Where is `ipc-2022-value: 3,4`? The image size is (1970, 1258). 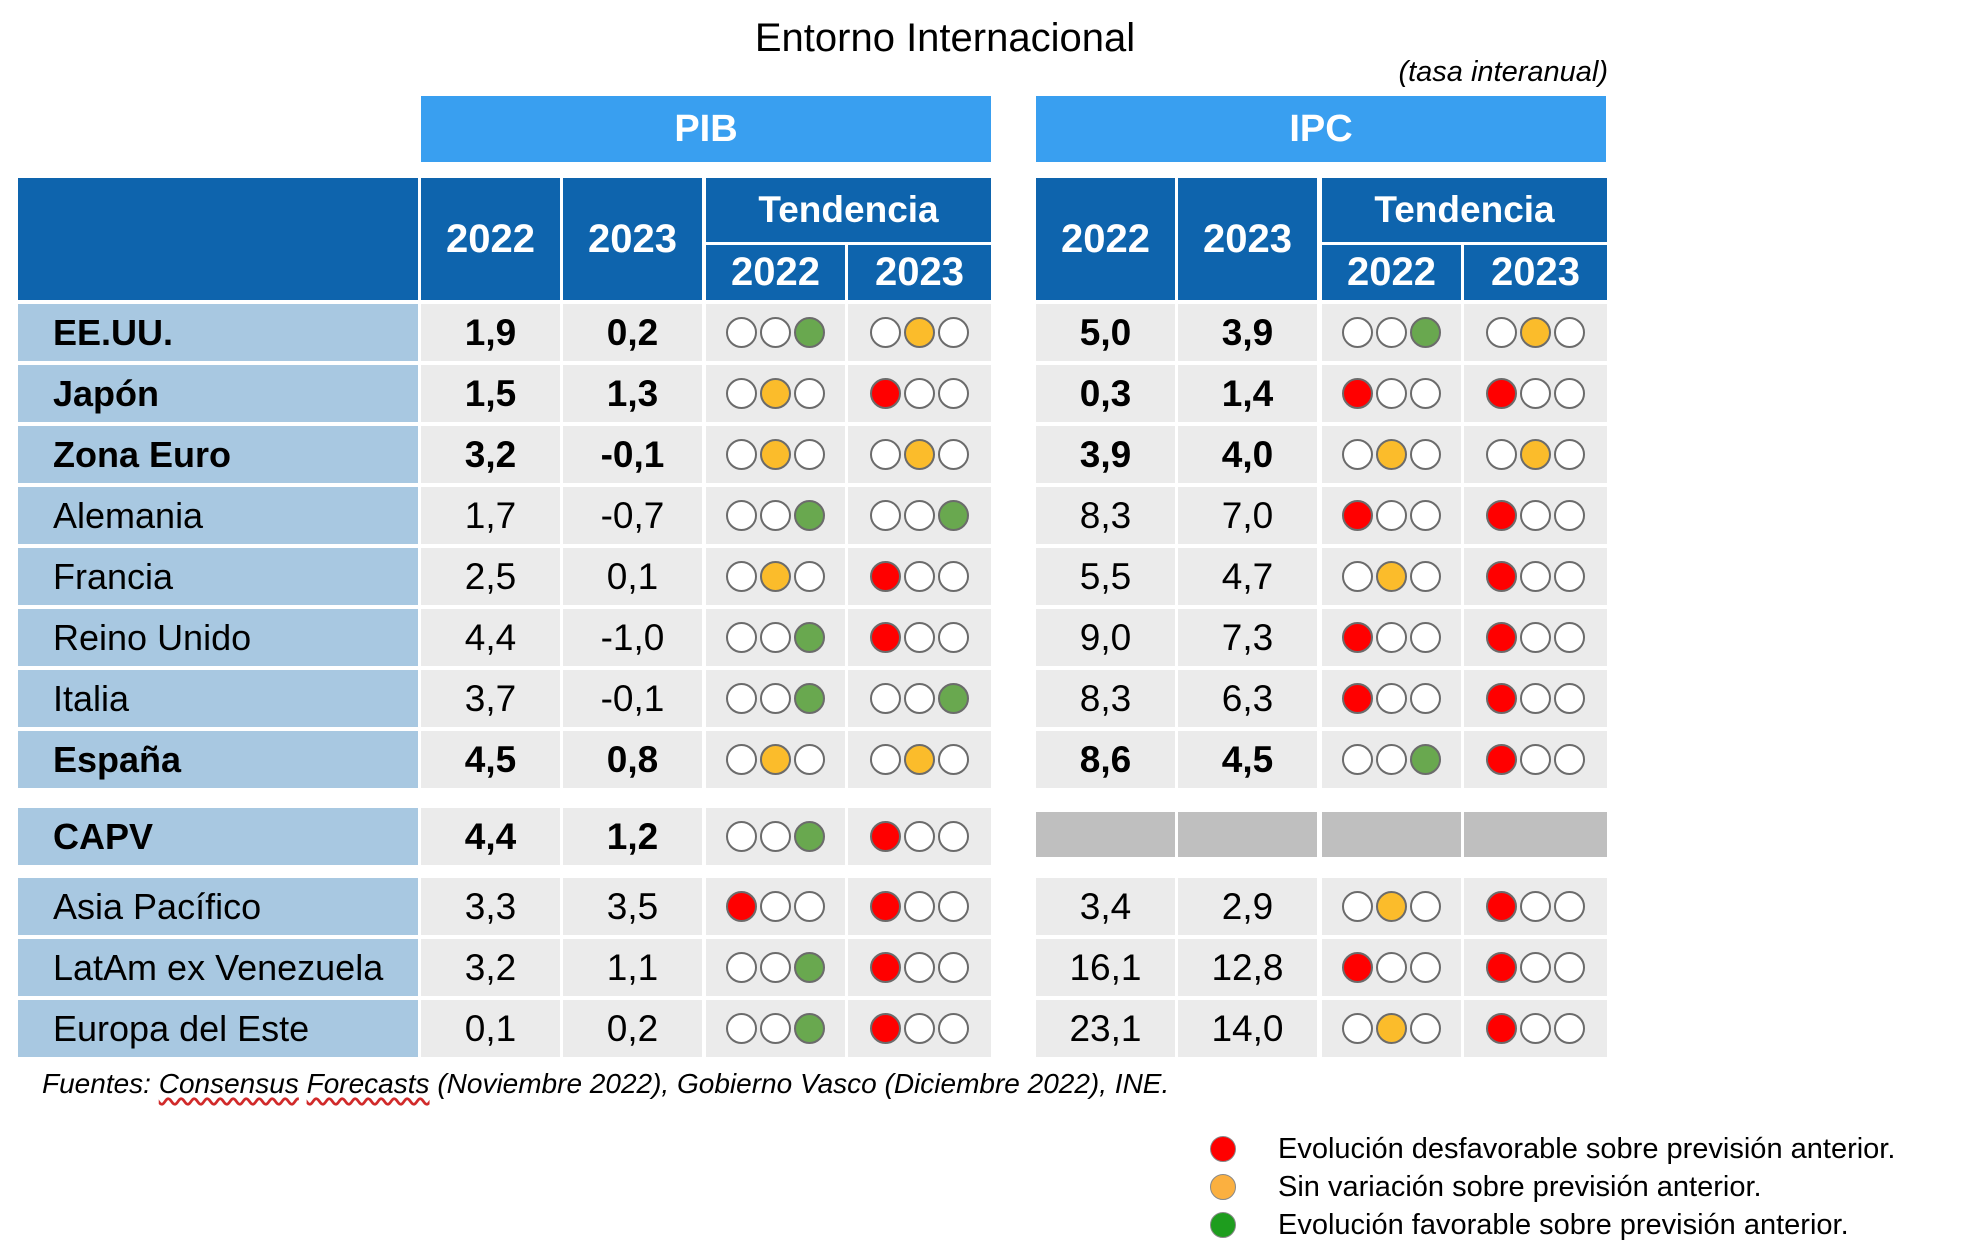
ipc-2022-value: 3,4 is located at coordinates (1105, 906).